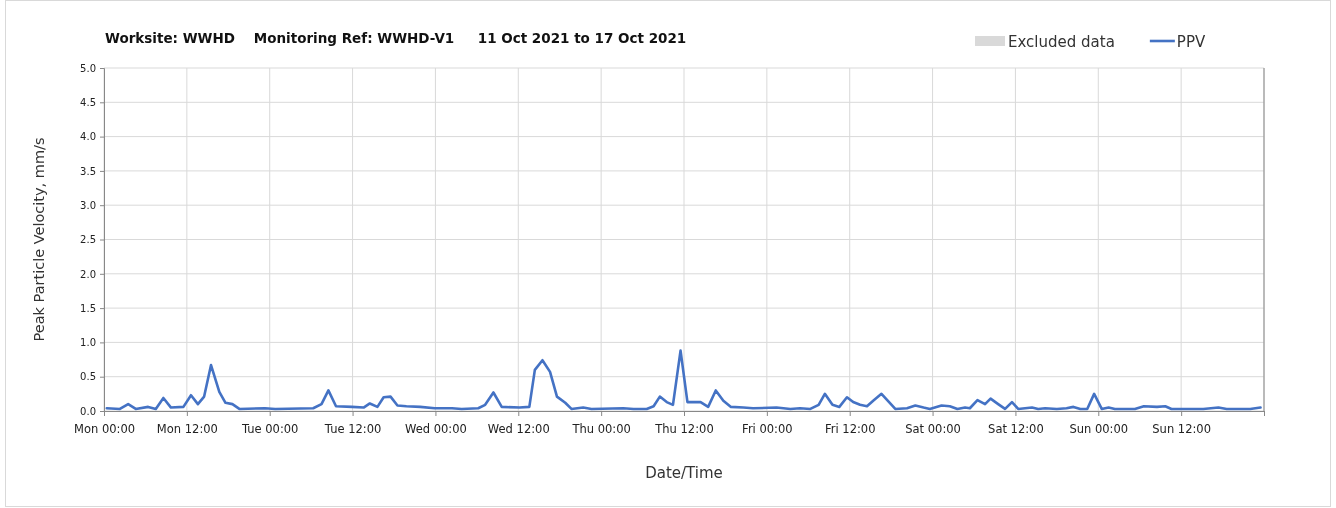  What do you see at coordinates (1016, 429) in the screenshot?
I see `x-tick-label: Sat 12:00` at bounding box center [1016, 429].